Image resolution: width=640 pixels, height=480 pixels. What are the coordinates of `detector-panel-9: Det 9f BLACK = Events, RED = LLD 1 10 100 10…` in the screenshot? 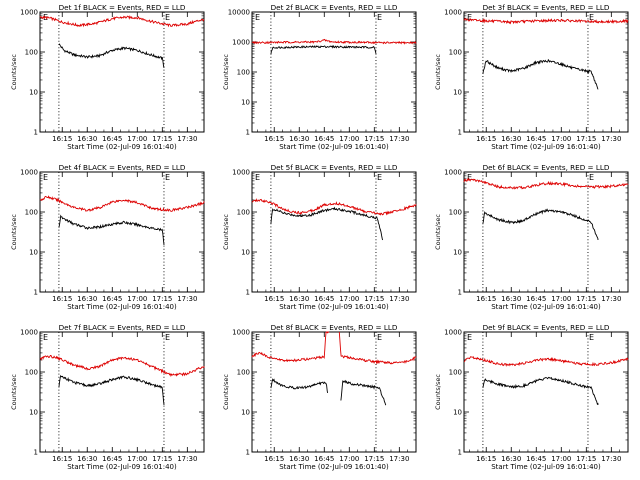 It's located at (531, 397).